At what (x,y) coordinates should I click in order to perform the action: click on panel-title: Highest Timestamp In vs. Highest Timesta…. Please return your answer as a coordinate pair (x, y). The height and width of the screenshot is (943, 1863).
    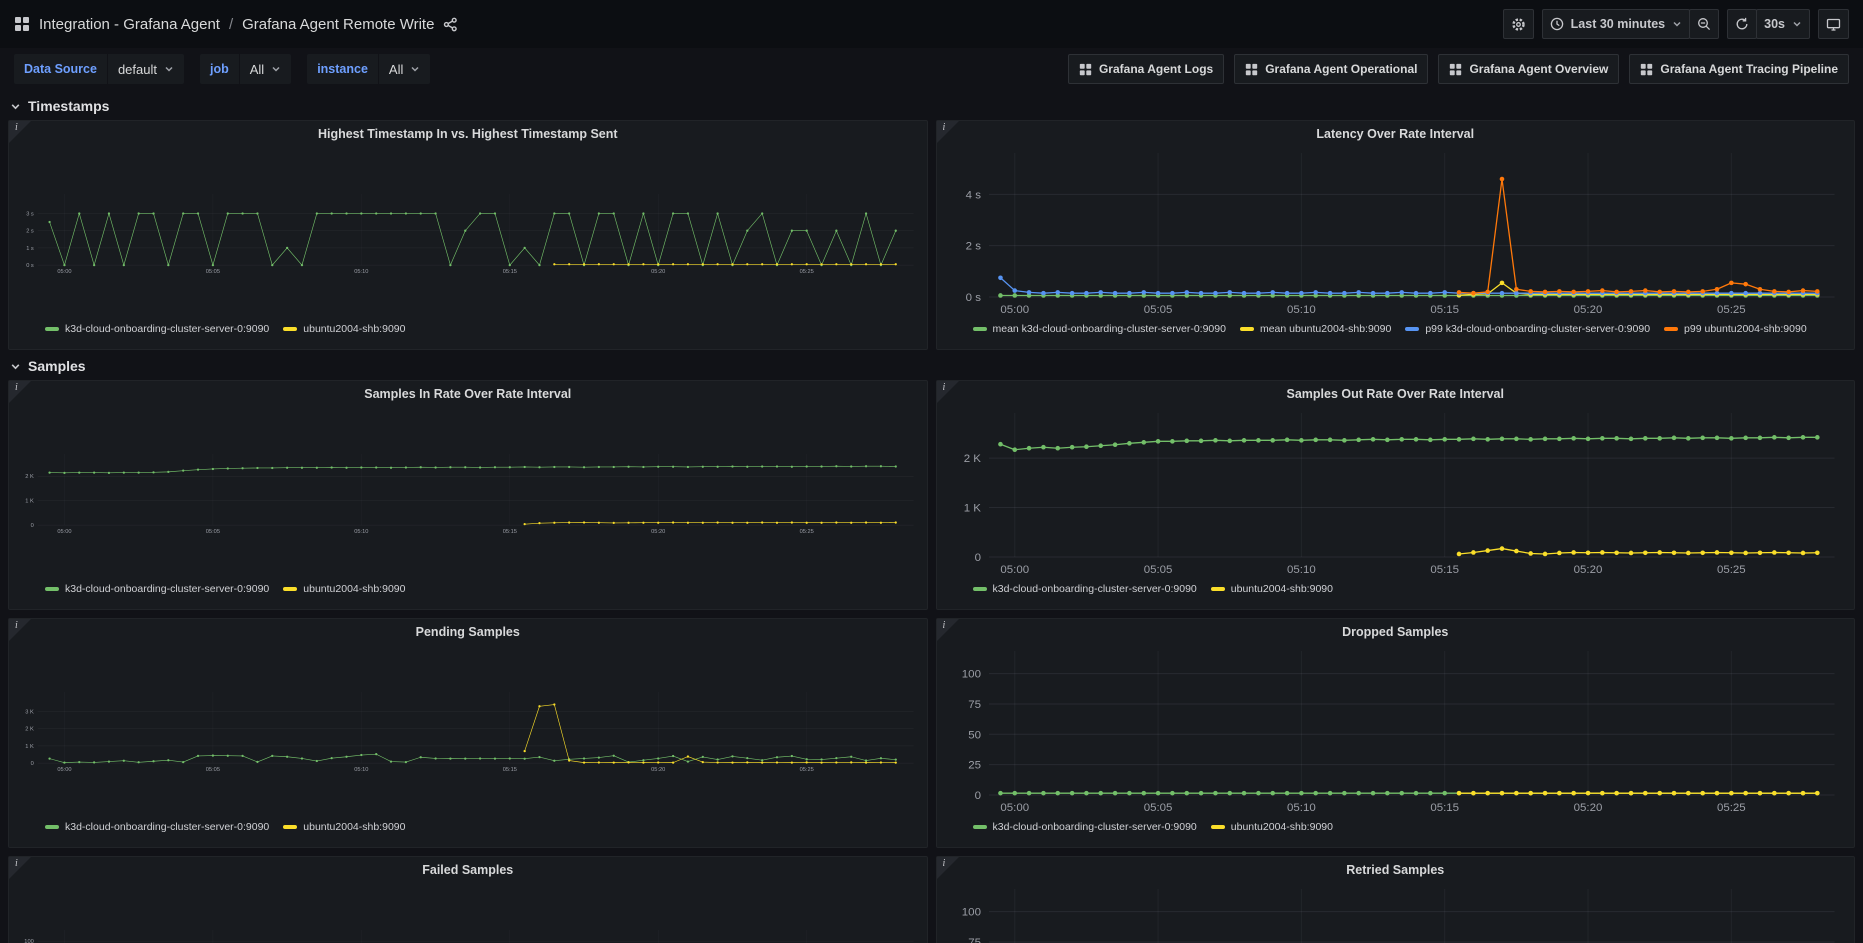
    Looking at the image, I should click on (467, 134).